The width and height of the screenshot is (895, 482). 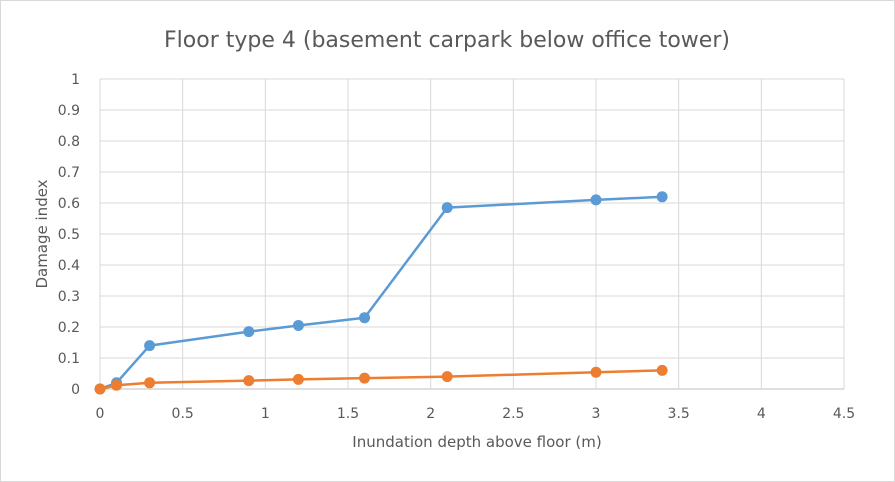 I want to click on x-axis-label: Inundation depth above floor (m), so click(x=476, y=442).